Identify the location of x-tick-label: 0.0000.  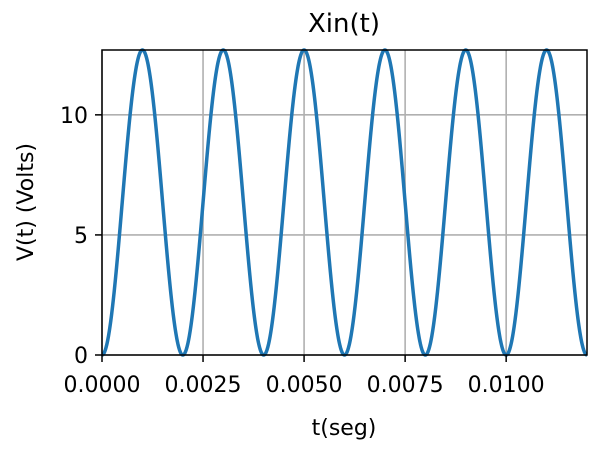
(102, 385).